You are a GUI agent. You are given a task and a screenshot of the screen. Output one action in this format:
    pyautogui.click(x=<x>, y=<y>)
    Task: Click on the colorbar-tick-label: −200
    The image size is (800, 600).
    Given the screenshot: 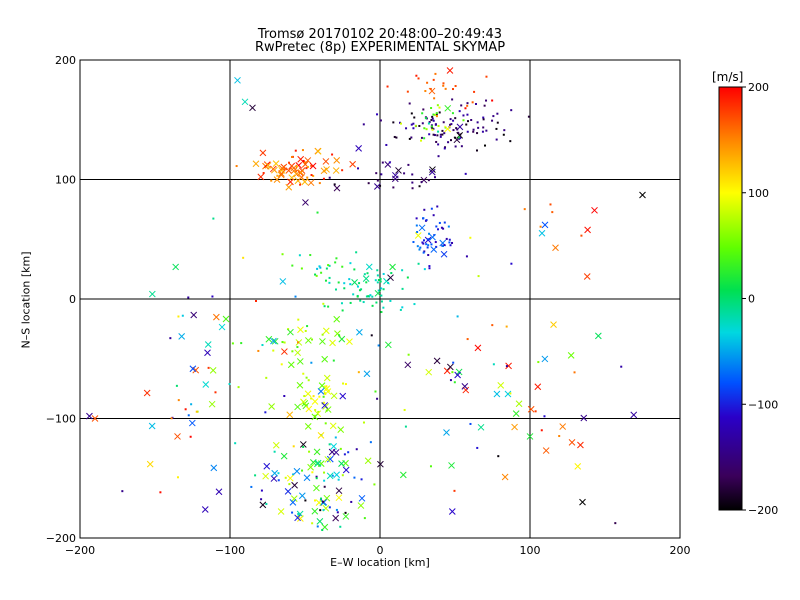 What is the action you would take?
    pyautogui.click(x=763, y=510)
    